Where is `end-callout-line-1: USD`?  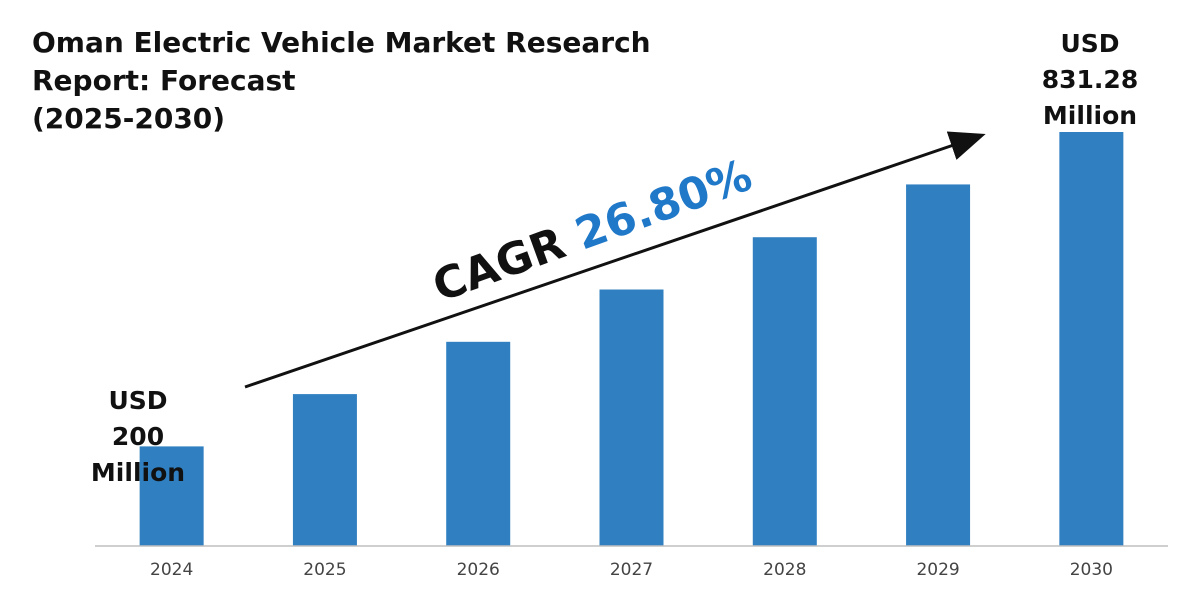 end-callout-line-1: USD is located at coordinates (1089, 43).